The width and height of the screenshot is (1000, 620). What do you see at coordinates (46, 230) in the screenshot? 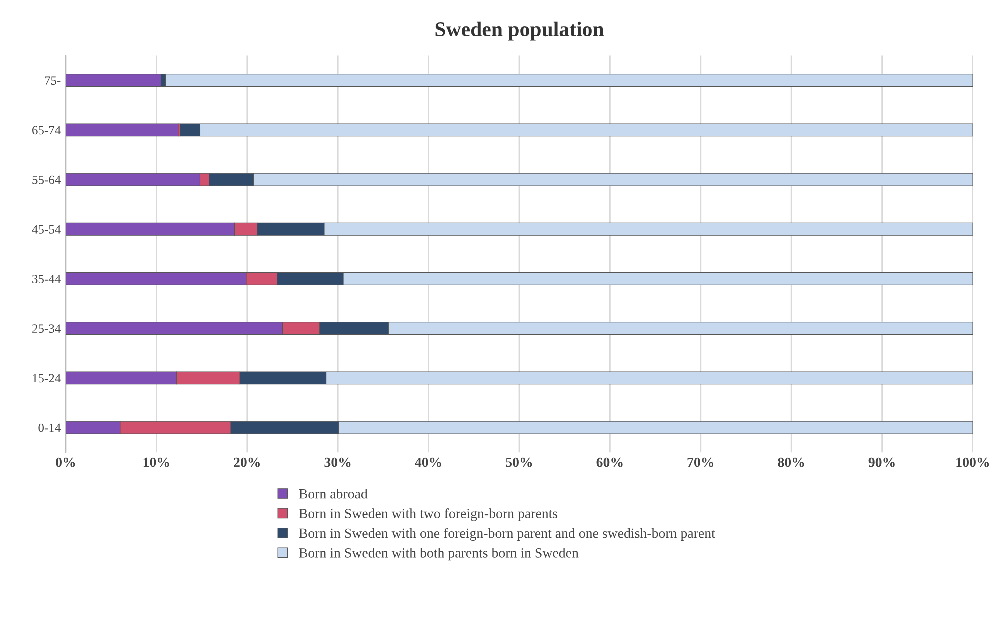
I see `y-tick-label: 45-54` at bounding box center [46, 230].